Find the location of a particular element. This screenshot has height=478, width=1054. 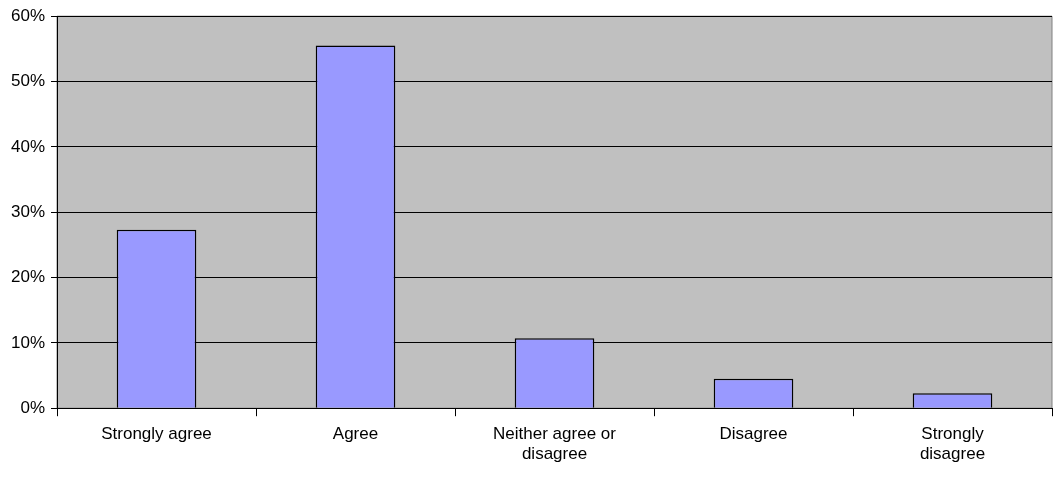

y-tick-label: 50% is located at coordinates (28, 81).